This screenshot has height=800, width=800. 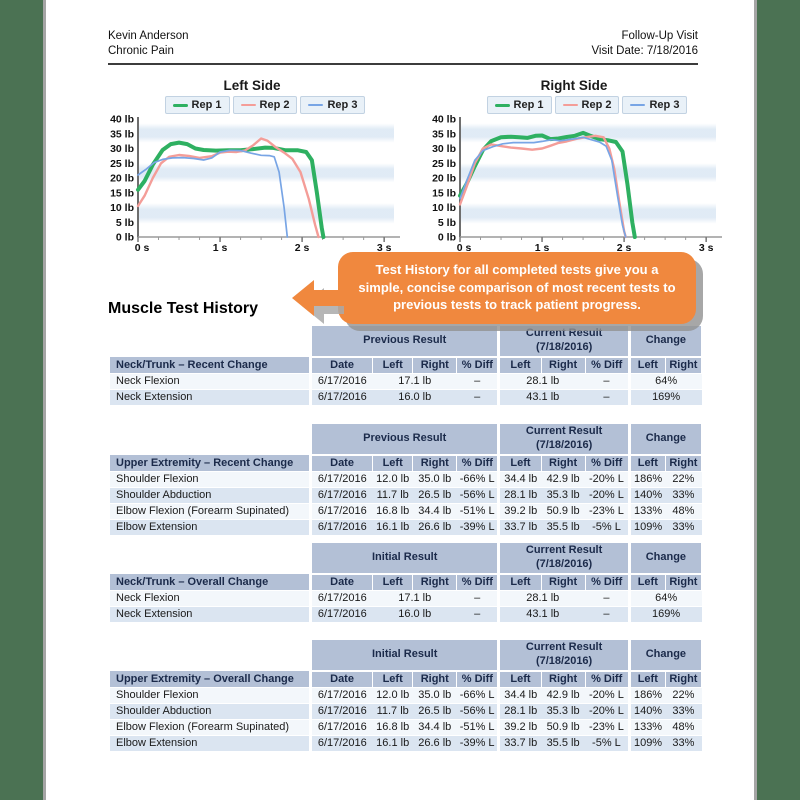 I want to click on row-label: Elbow Flexion (Forearm Supinated), so click(x=211, y=511).